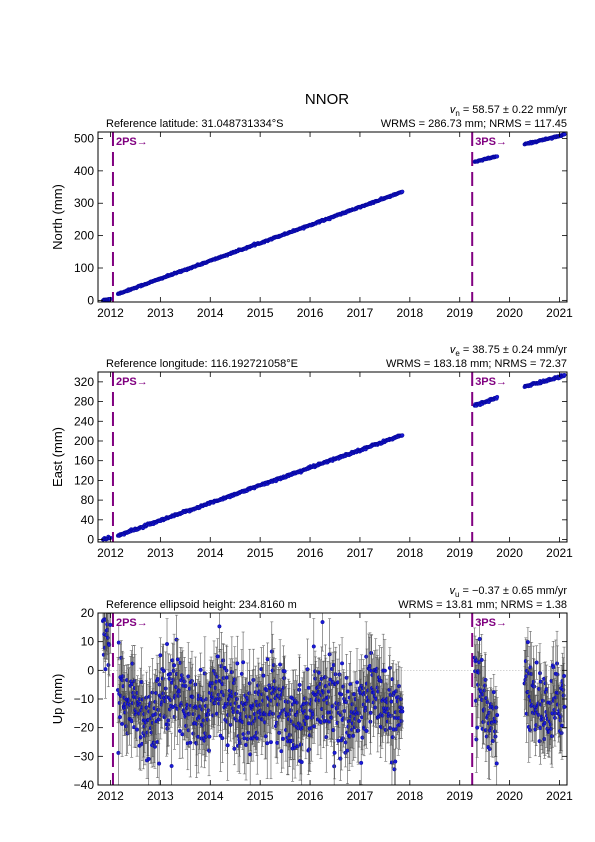  I want to click on x-tick-label: 2019, so click(459, 313).